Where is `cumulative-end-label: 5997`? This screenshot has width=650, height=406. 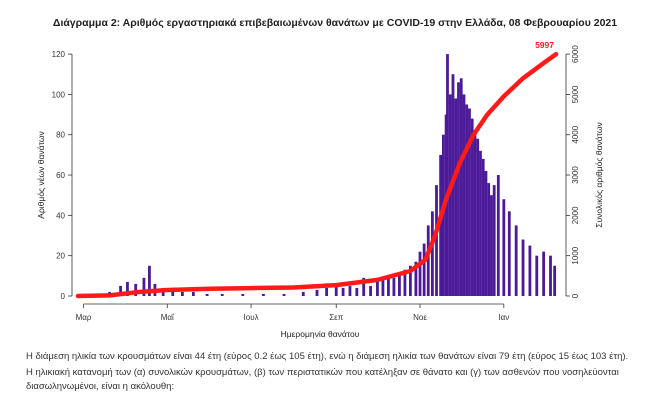 cumulative-end-label: 5997 is located at coordinates (544, 45).